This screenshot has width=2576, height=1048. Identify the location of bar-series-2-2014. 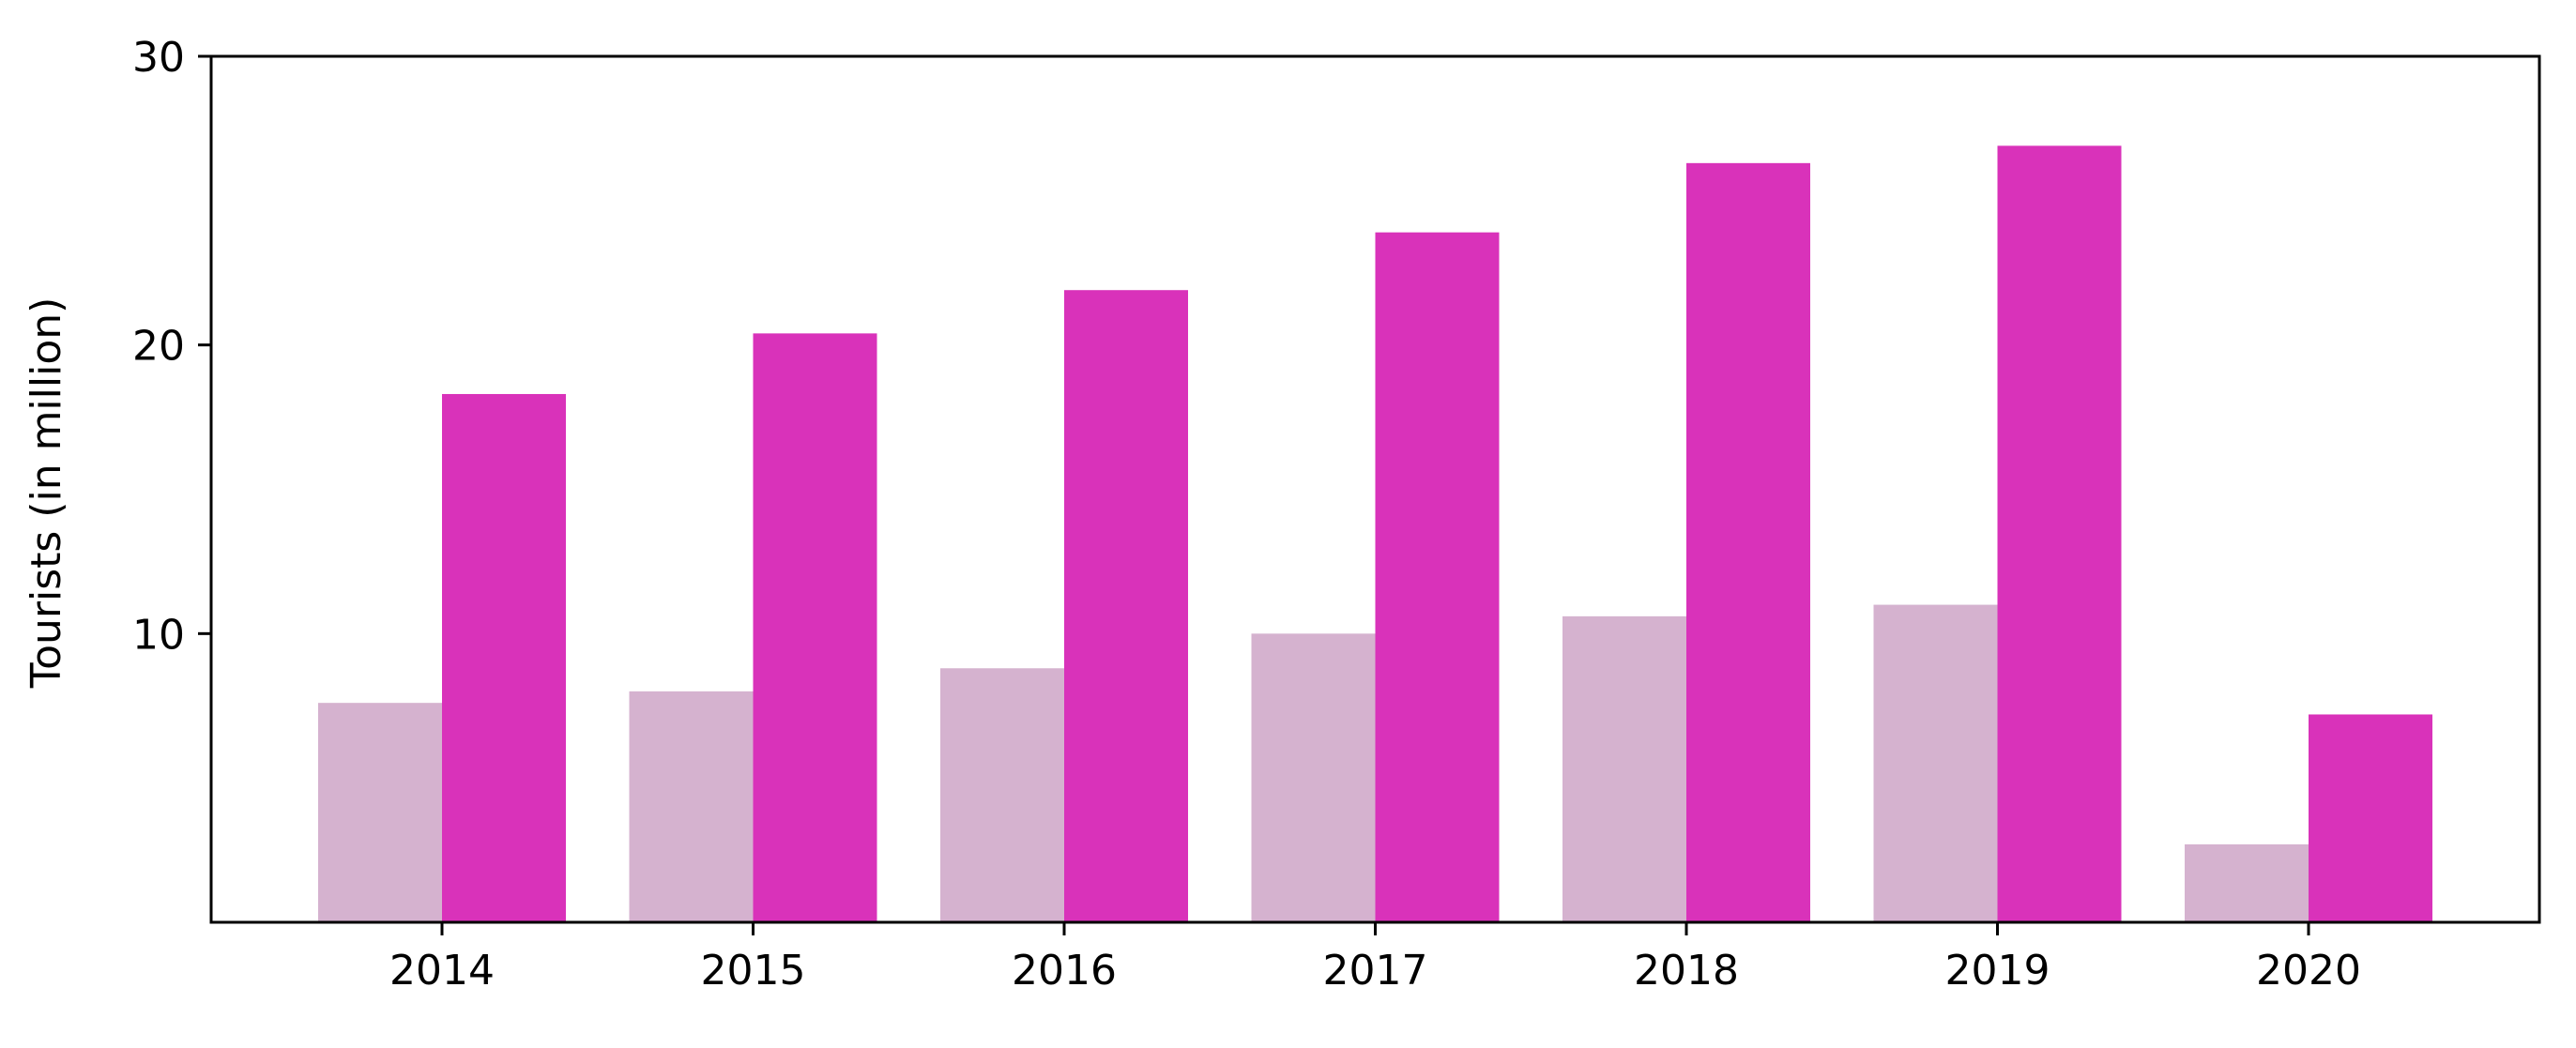
(504, 658).